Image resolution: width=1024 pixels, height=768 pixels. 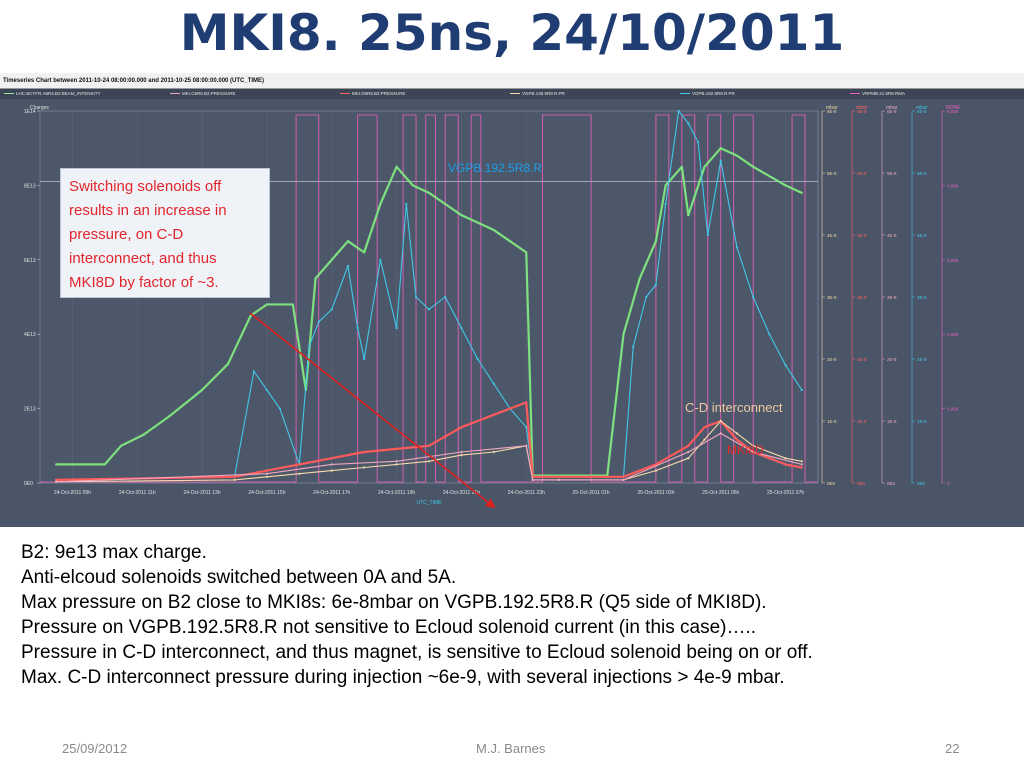 I want to click on footer-date: 25/09/2012, so click(x=95, y=748).